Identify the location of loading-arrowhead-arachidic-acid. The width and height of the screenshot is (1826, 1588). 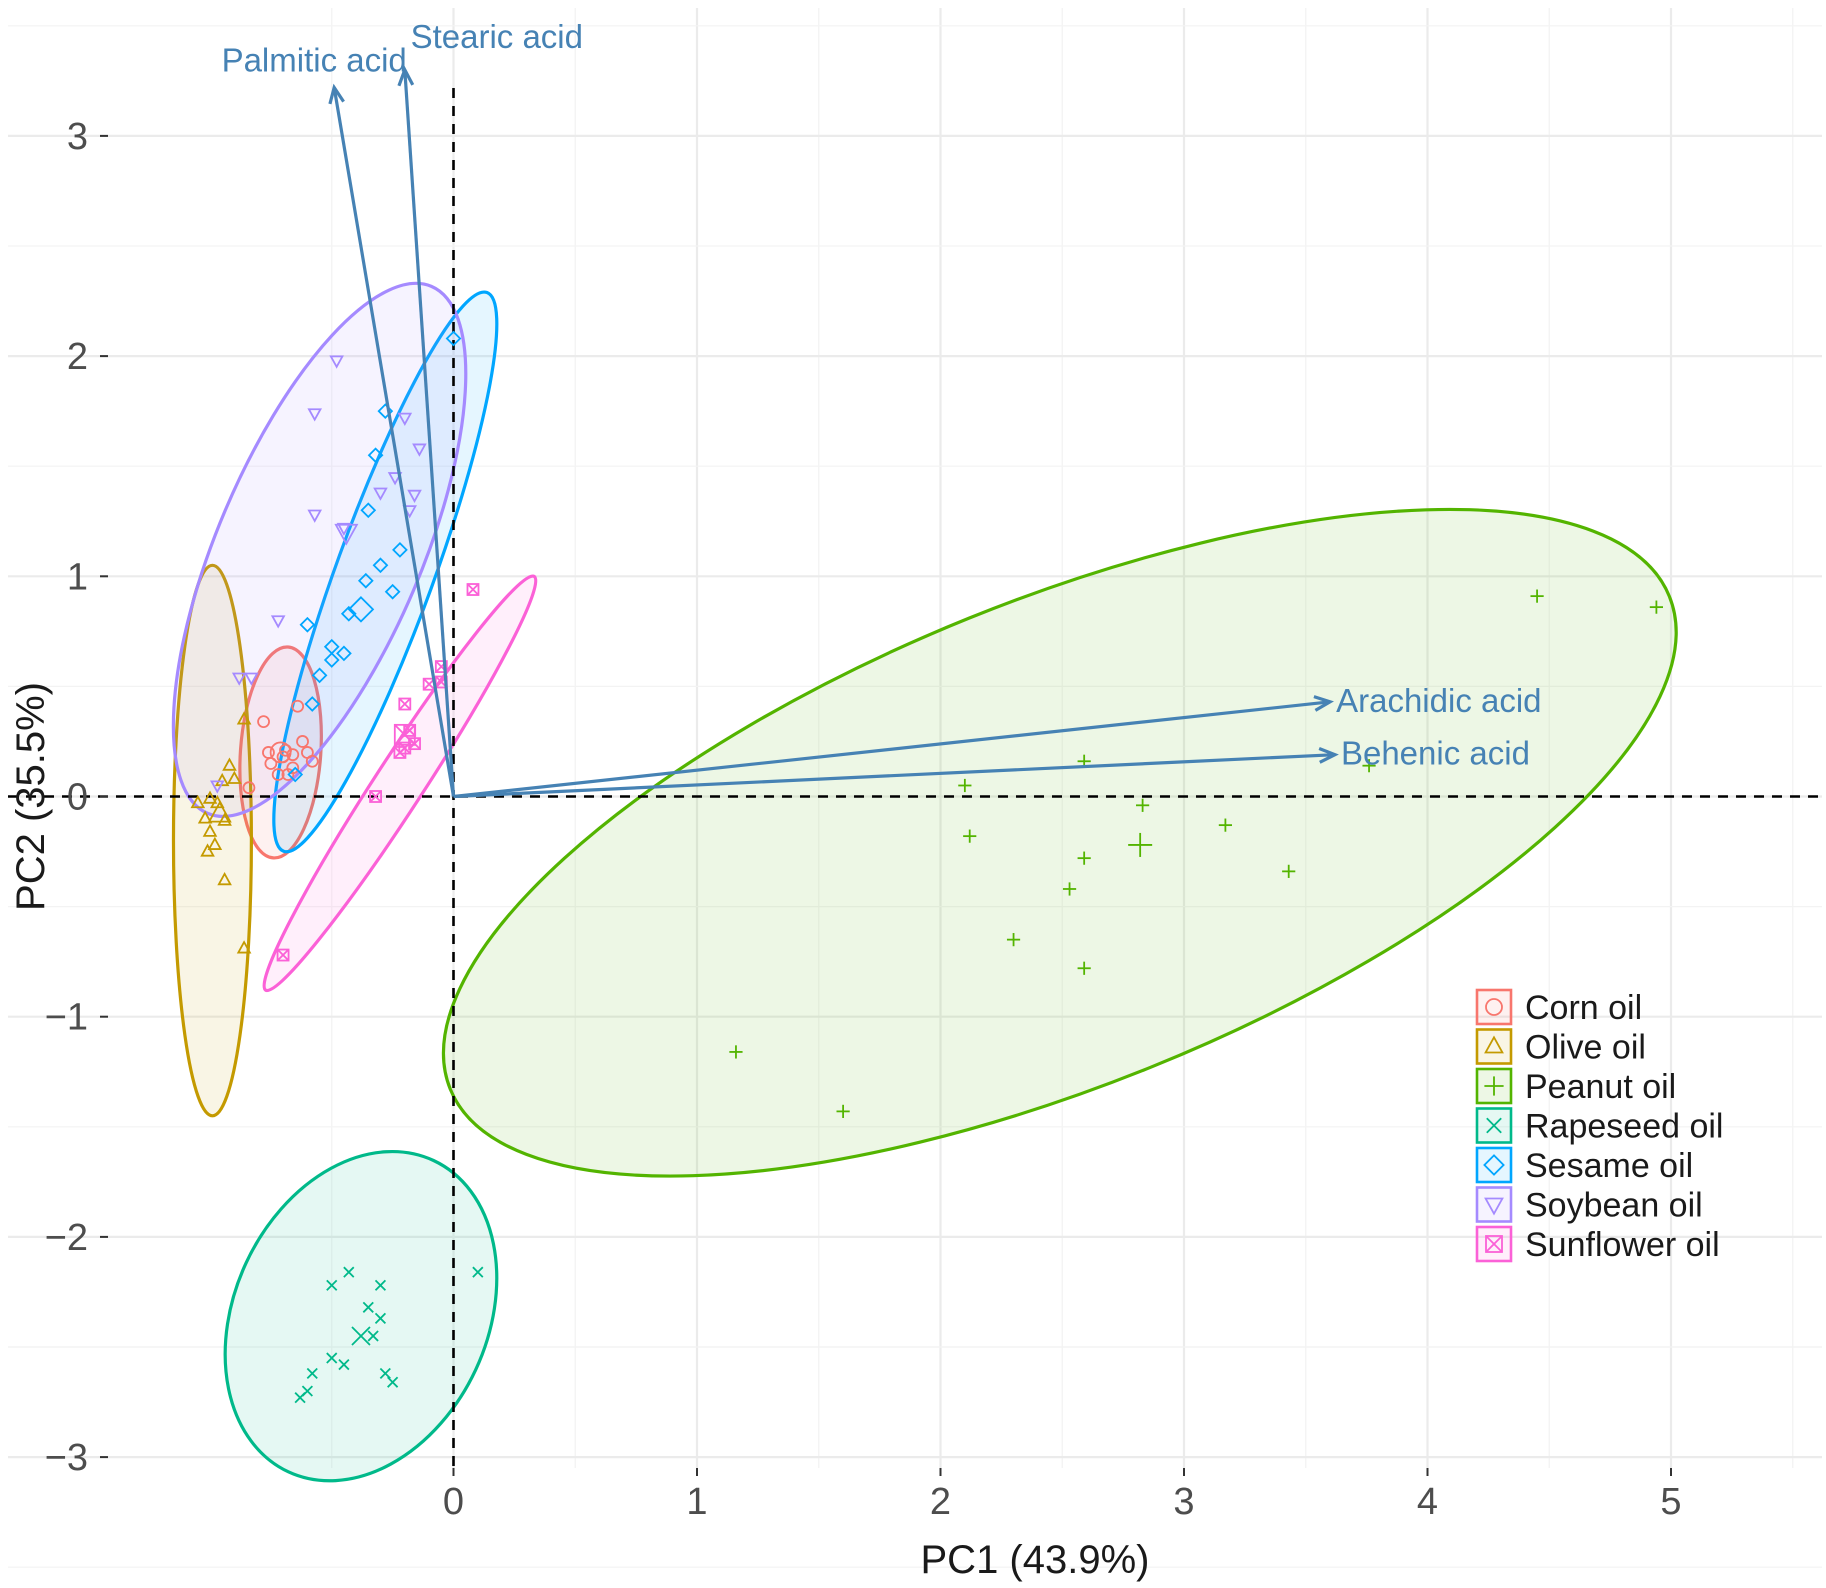
(1324, 703).